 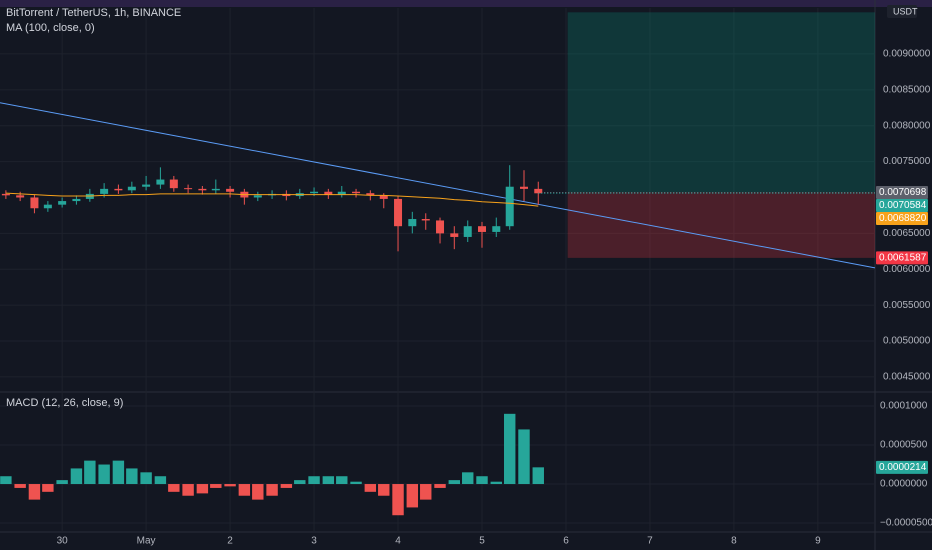 I want to click on y-tick-label: 0.0000000, so click(x=904, y=484).